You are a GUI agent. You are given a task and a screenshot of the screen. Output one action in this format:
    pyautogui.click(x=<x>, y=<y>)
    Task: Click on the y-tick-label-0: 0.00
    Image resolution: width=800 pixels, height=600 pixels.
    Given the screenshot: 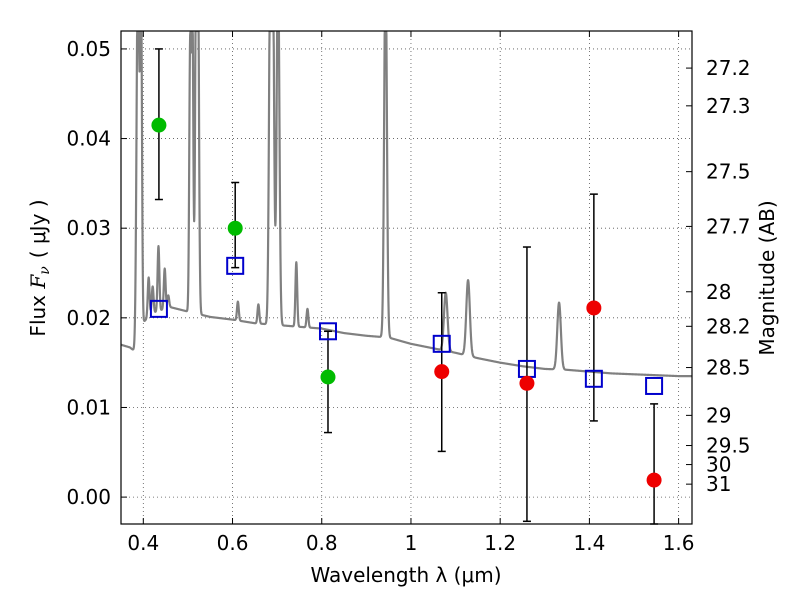 What is the action you would take?
    pyautogui.click(x=88, y=497)
    